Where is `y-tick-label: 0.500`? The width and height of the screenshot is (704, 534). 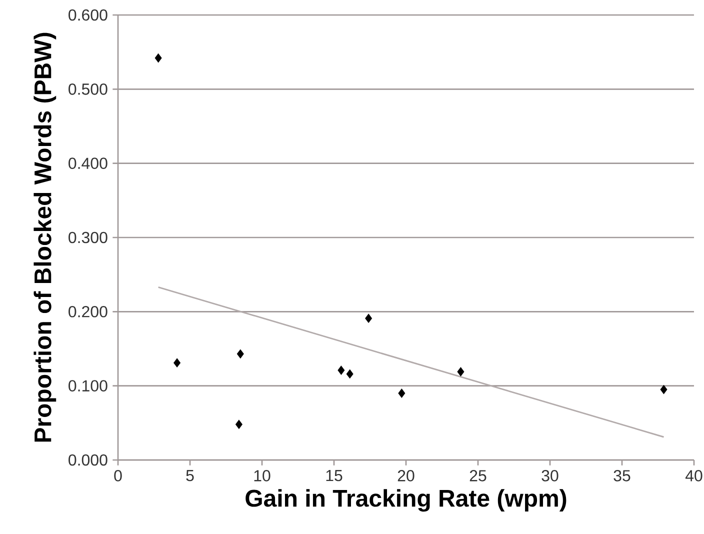 y-tick-label: 0.500 is located at coordinates (88, 89).